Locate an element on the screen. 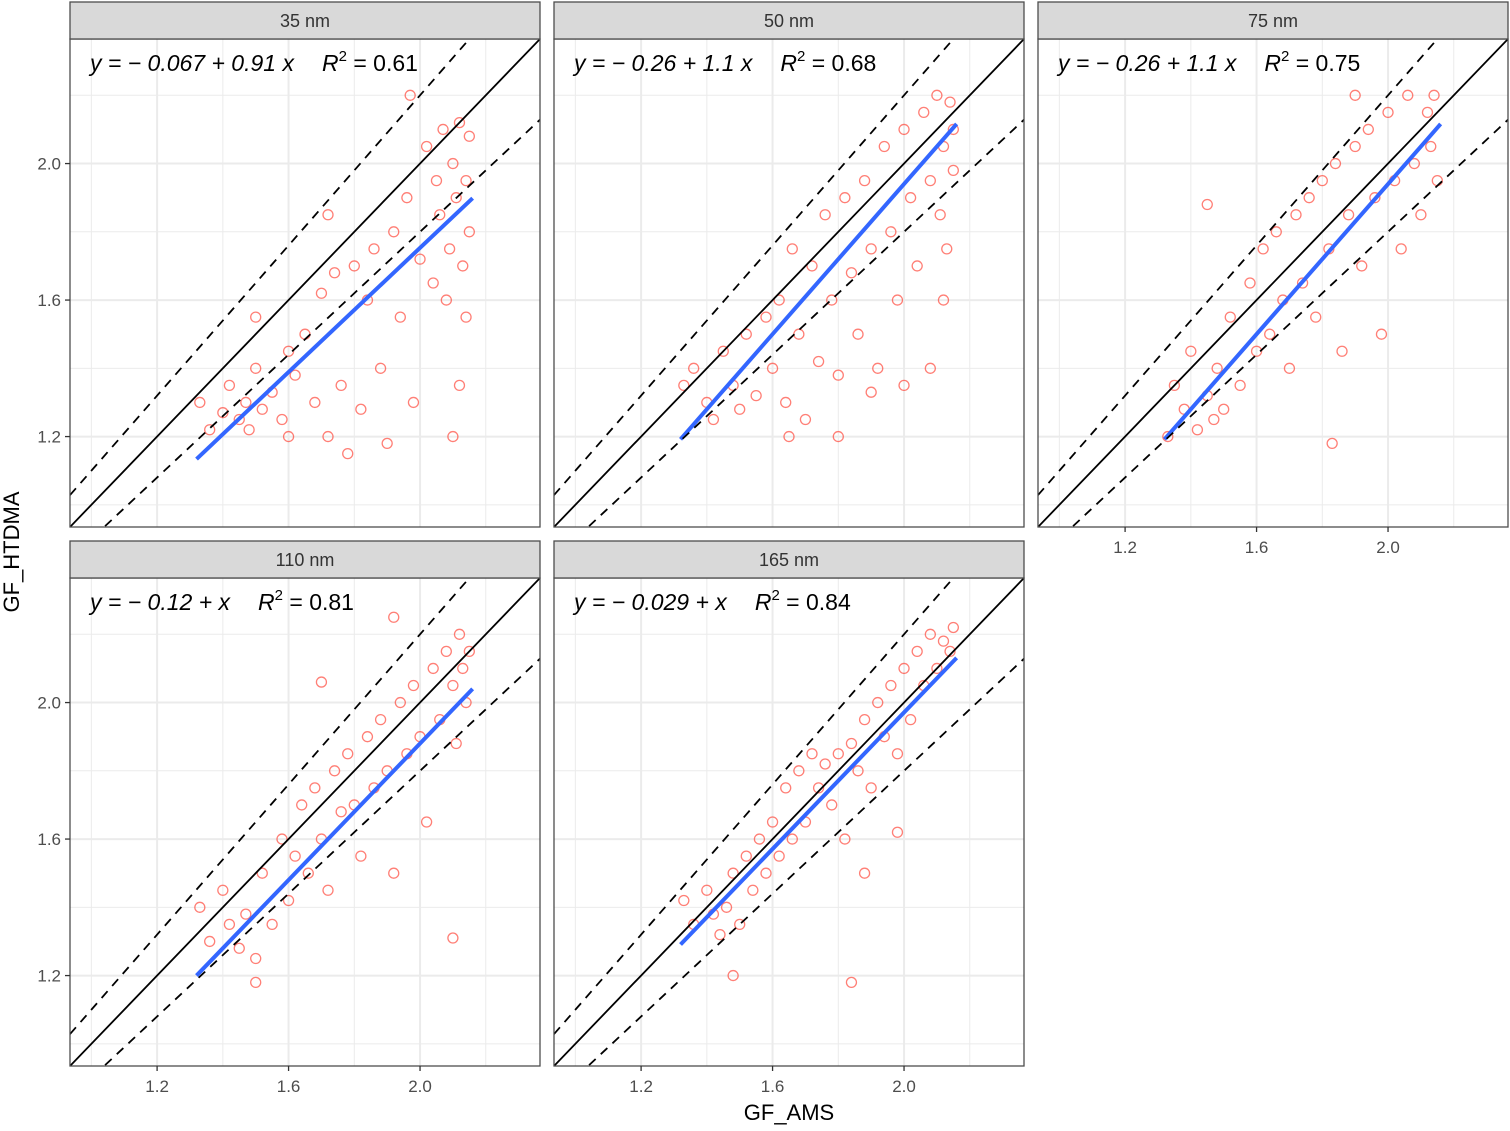  y-tick-label: 2.0 is located at coordinates (49, 164).